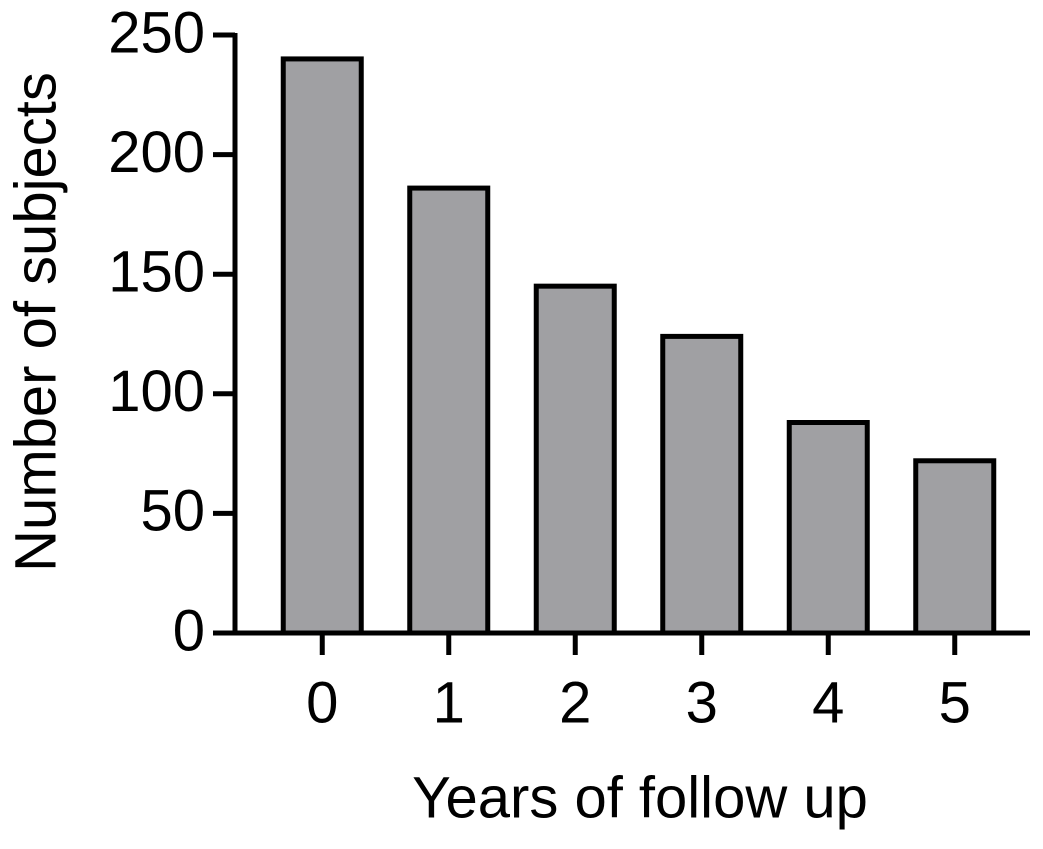 Image resolution: width=1043 pixels, height=849 pixels. I want to click on x-tick-label: 0, so click(322, 702).